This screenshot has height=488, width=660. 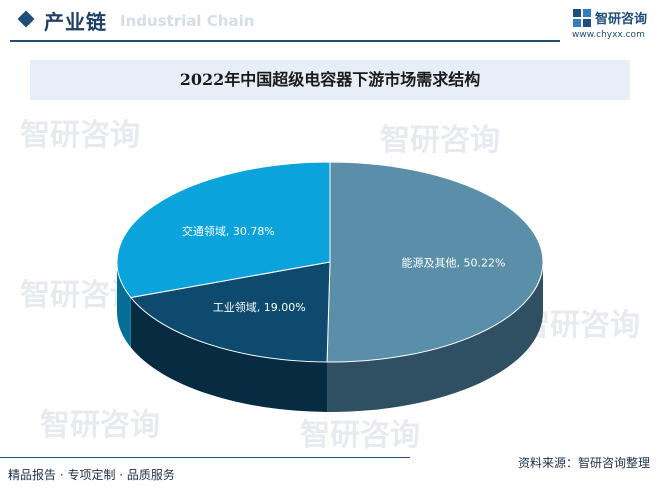 I want to click on chart-title-band: 2022年中国超级电容器下游市场需求结构, so click(x=330, y=80).